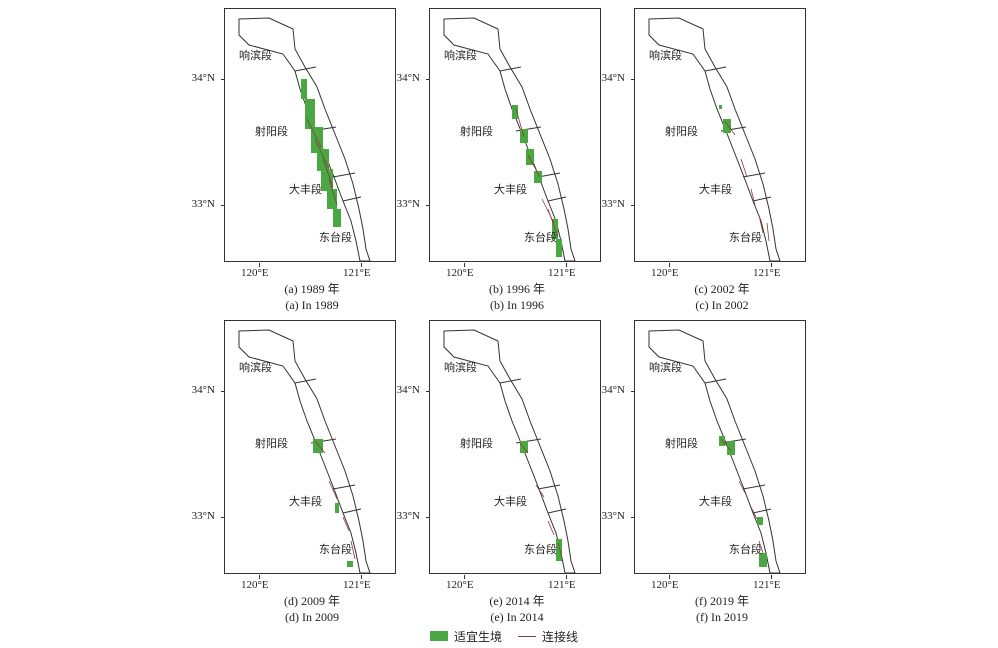 The height and width of the screenshot is (648, 998). I want to click on panel-caption-cn: (b) 1996 年, so click(517, 289).